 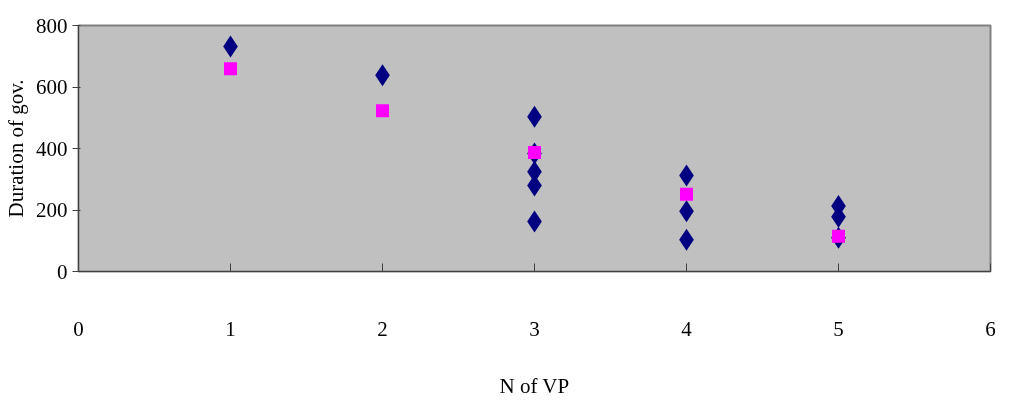 I want to click on x-tick-label: 6, so click(x=990, y=328).